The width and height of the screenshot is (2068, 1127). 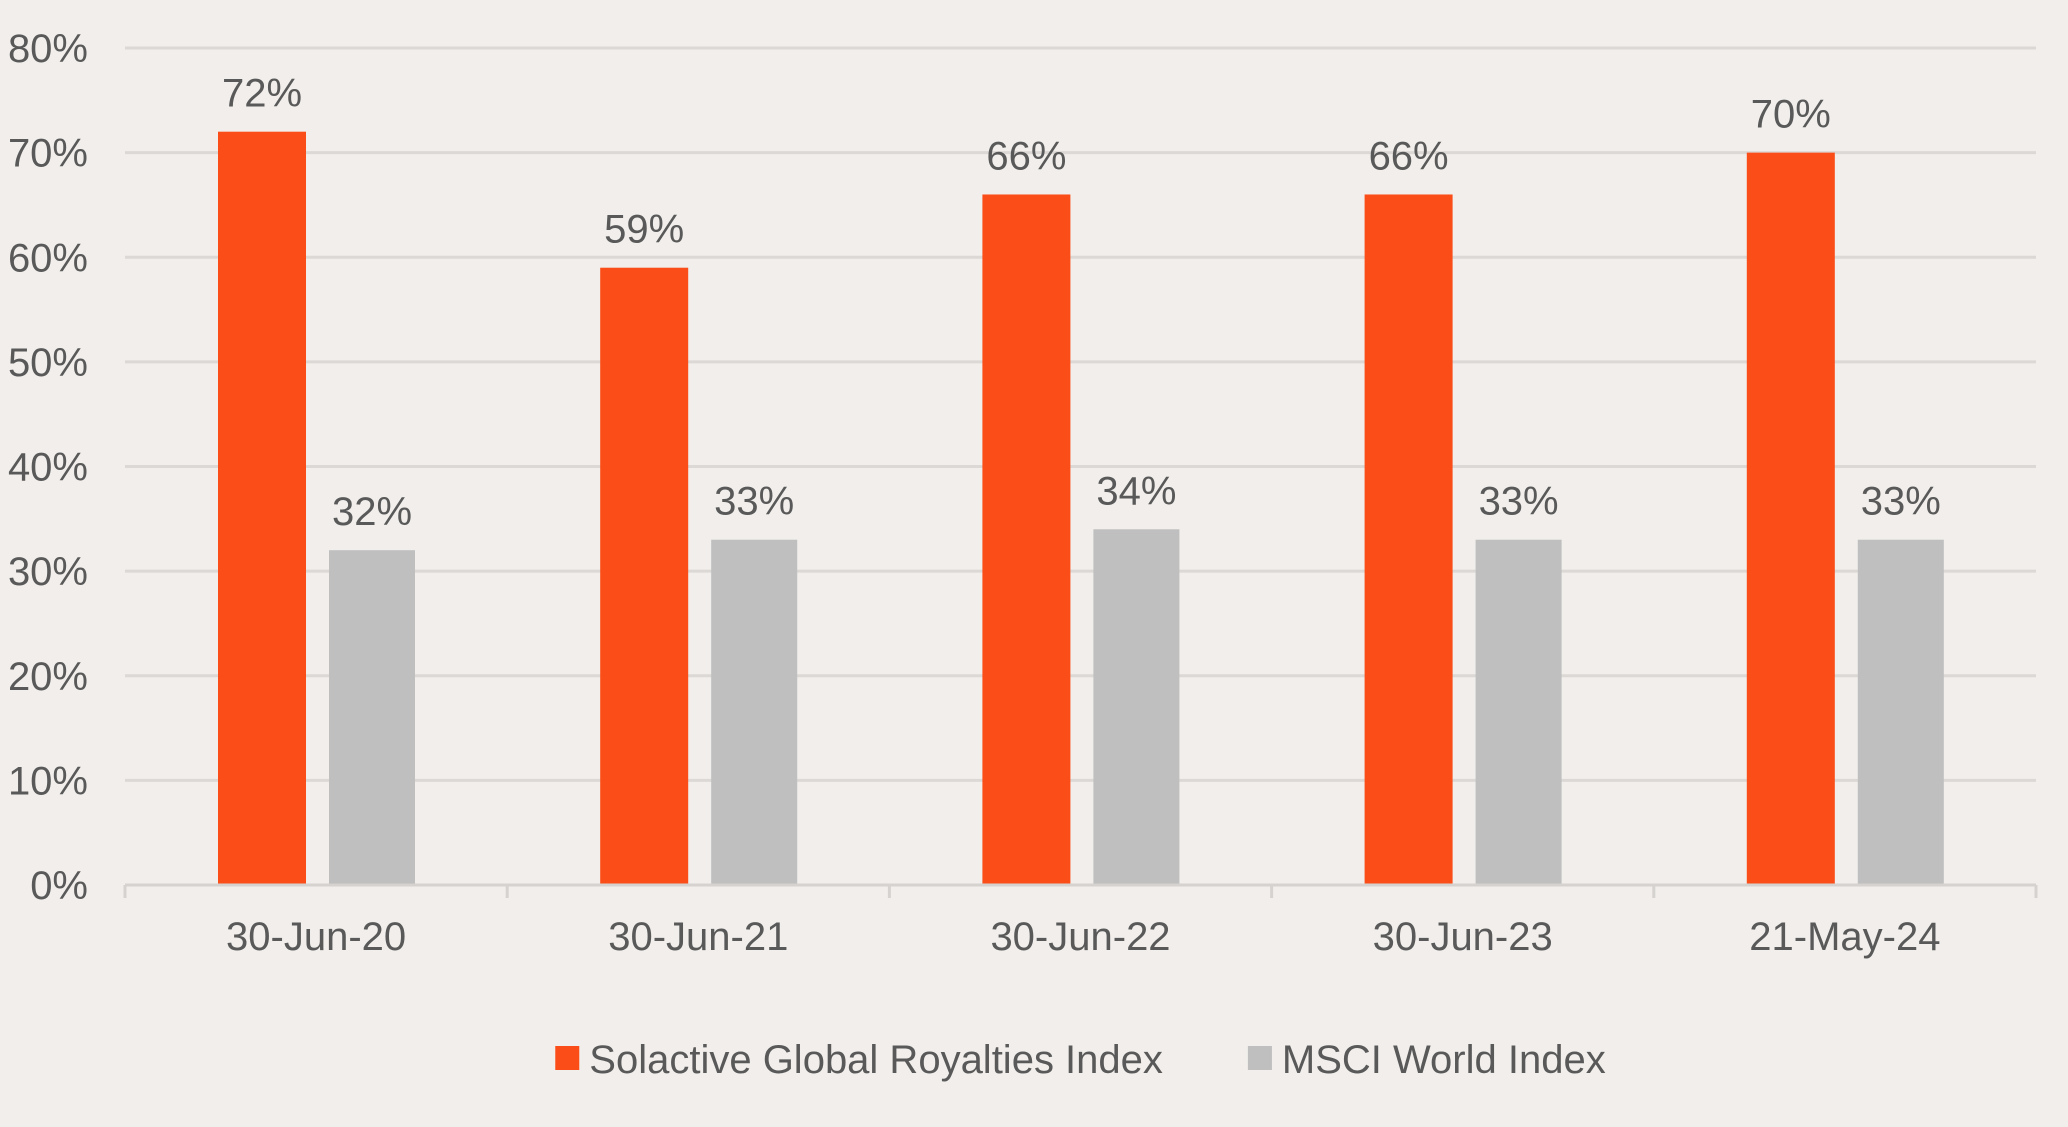 I want to click on data-label: 59%, so click(x=644, y=230).